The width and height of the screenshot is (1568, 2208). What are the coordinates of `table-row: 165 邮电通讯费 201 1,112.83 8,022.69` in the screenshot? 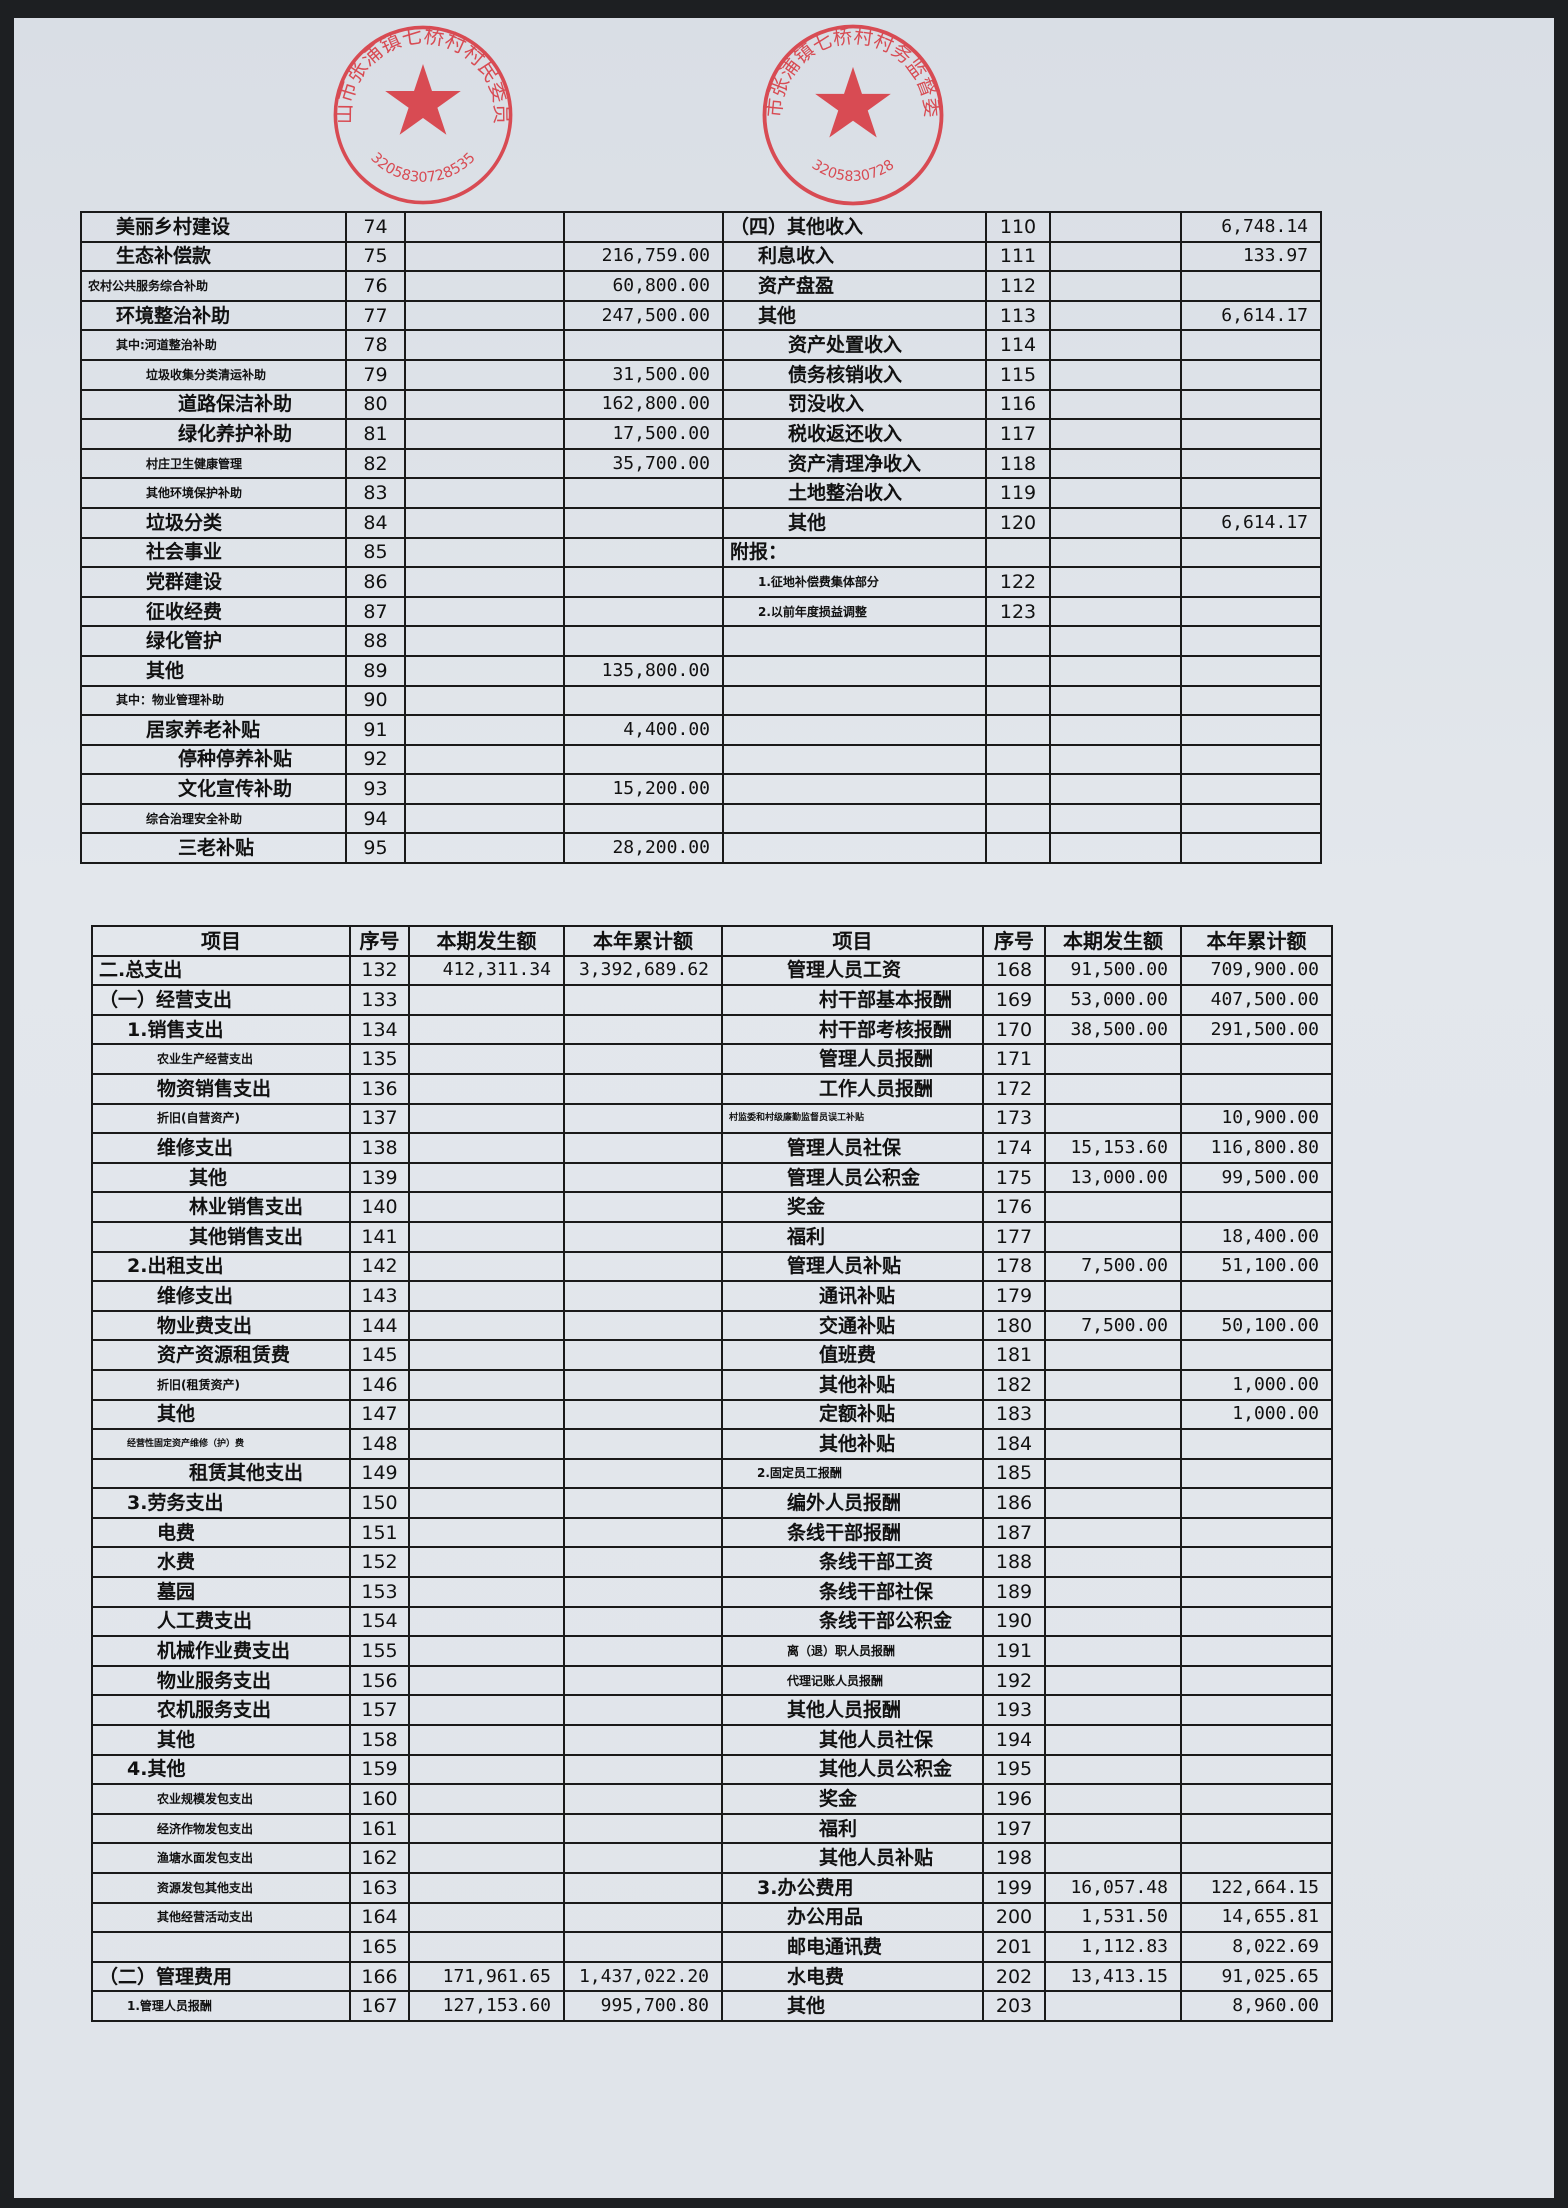 It's located at (712, 1947).